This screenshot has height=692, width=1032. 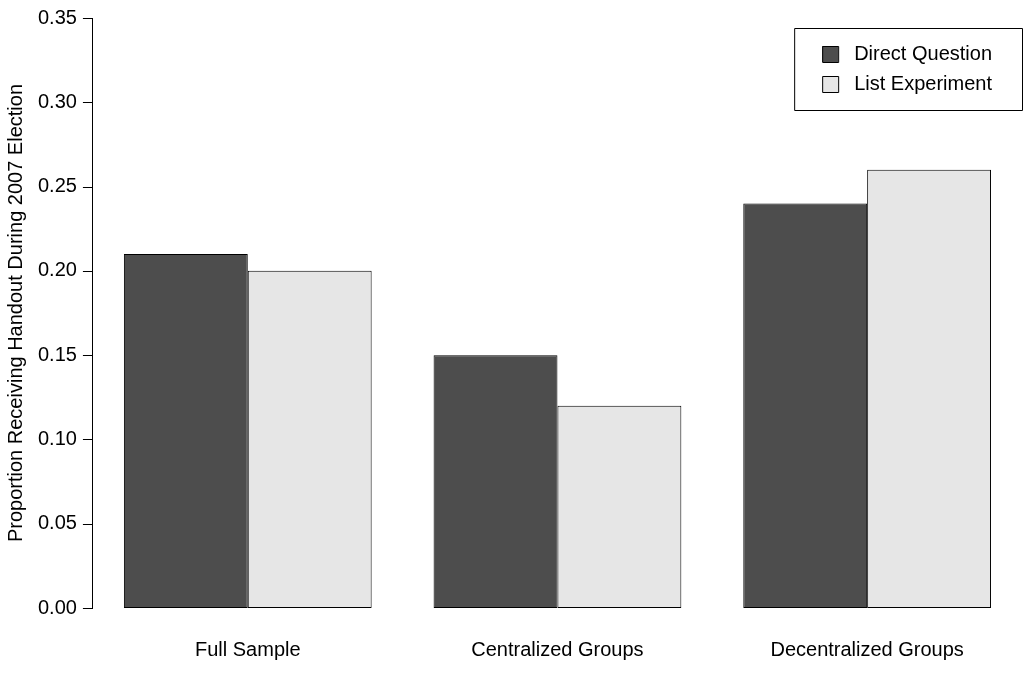 What do you see at coordinates (57, 100) in the screenshot?
I see `y-tick-label: 0.30` at bounding box center [57, 100].